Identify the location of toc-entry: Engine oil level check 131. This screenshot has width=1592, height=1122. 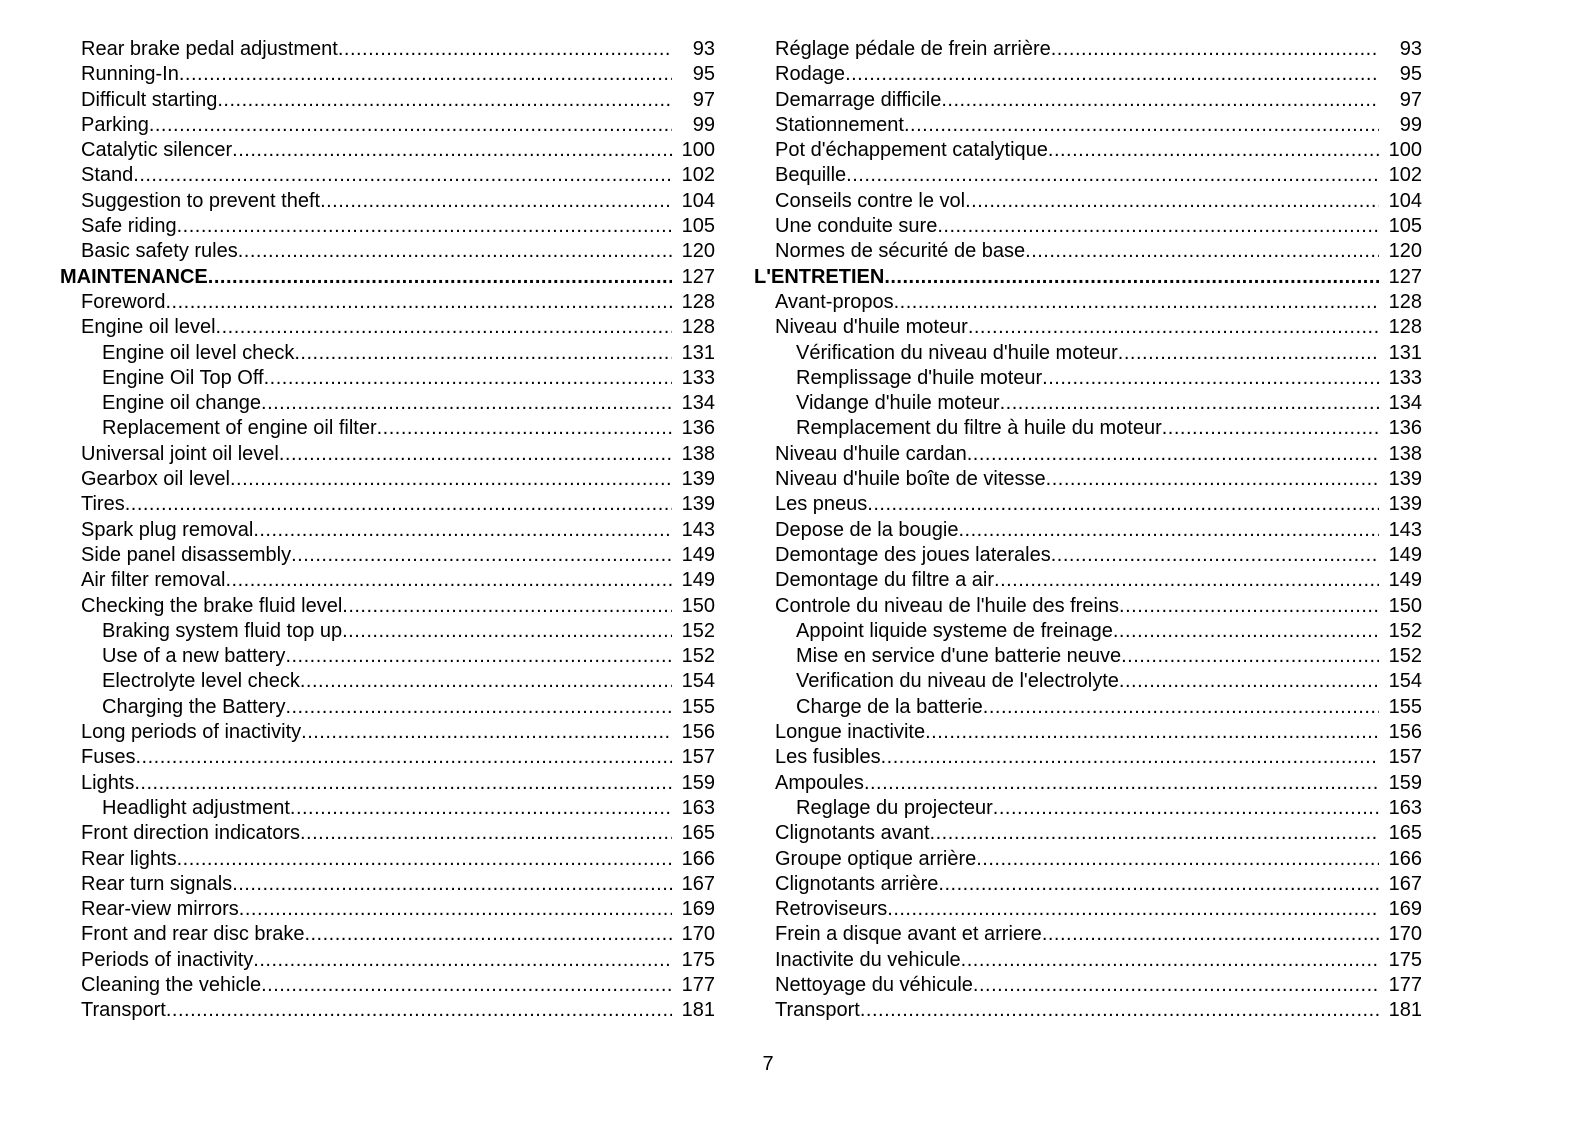
(387, 353).